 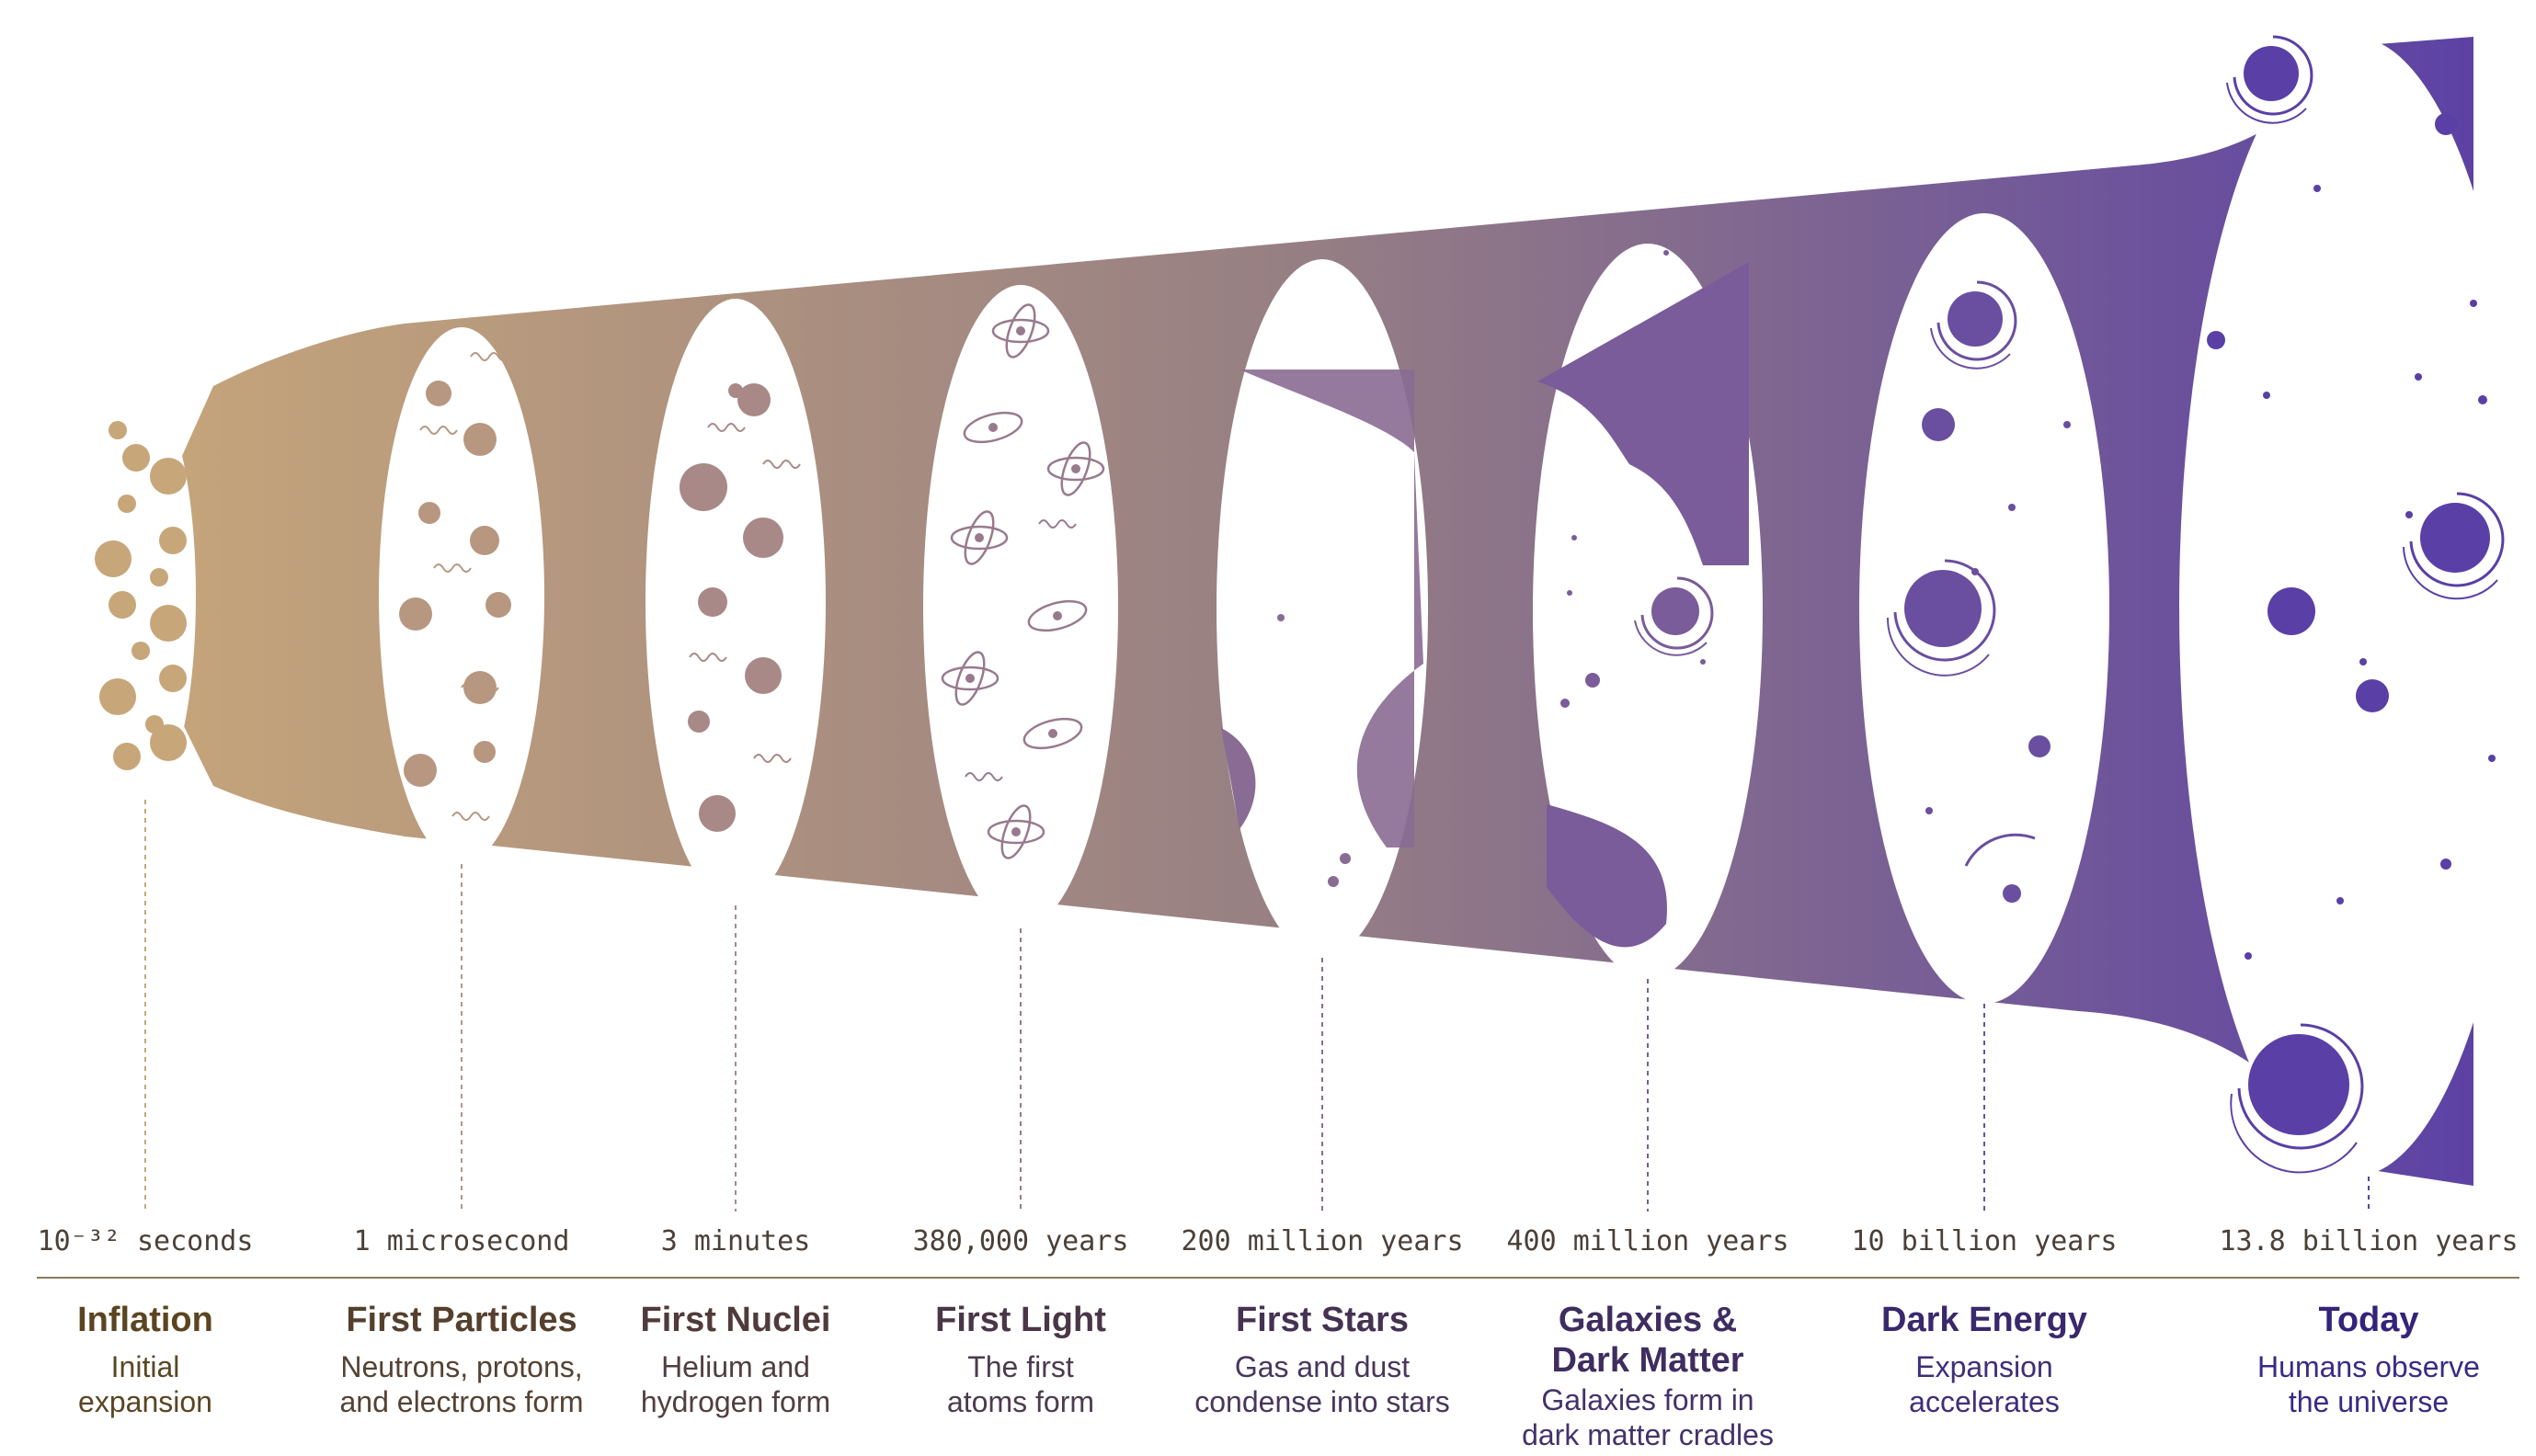 What do you see at coordinates (461, 1320) in the screenshot?
I see `era-title: First Particles` at bounding box center [461, 1320].